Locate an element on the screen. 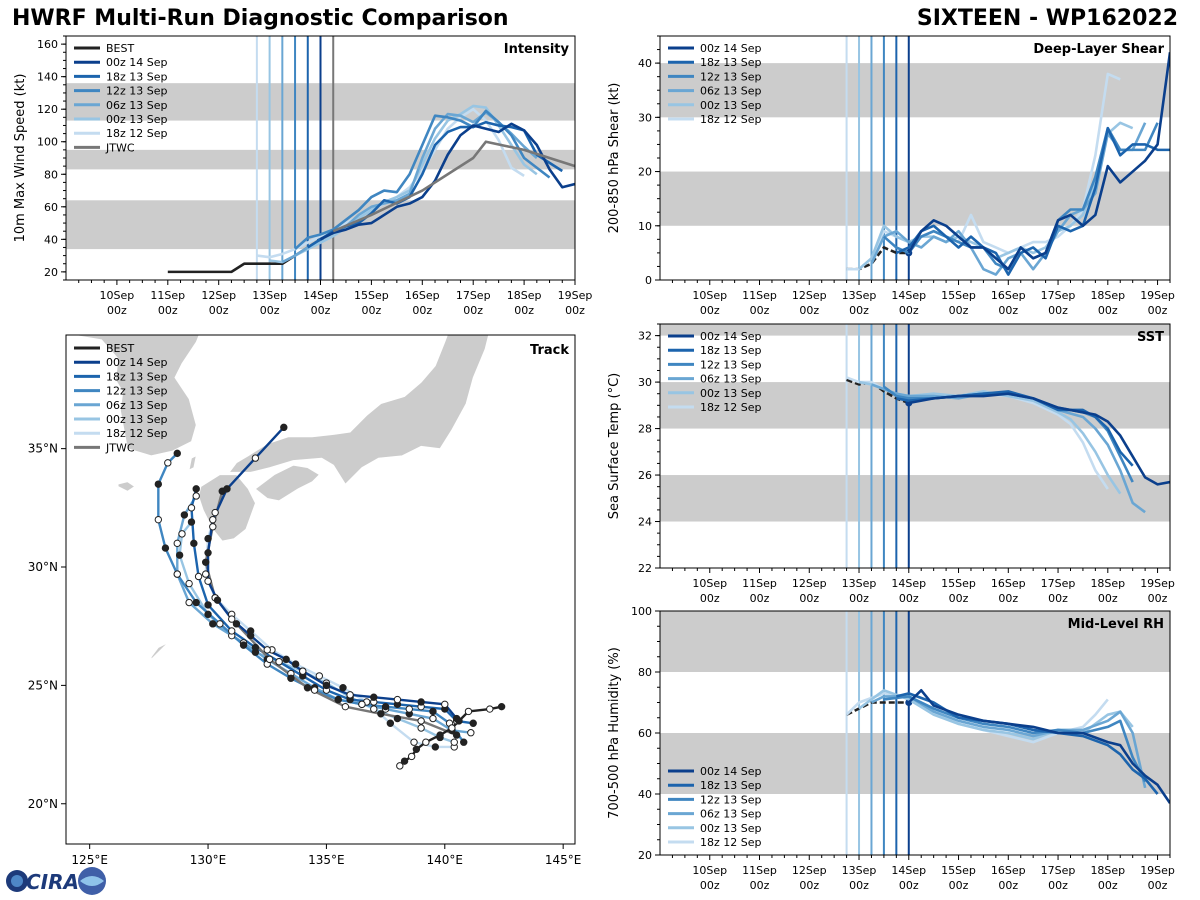 Image resolution: width=1200 pixels, height=900 pixels. series-line-18z-12-sep is located at coordinates (983, 171).